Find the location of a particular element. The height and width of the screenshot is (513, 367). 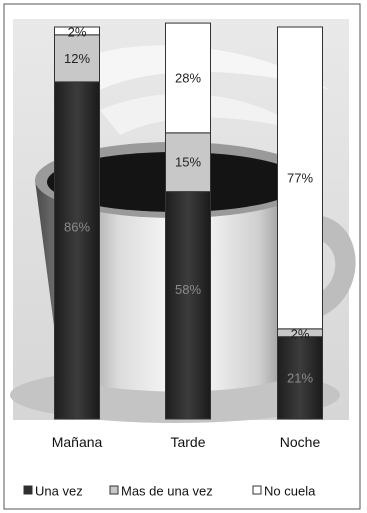

legend: Una vez Mas de una vez No cuela is located at coordinates (170, 491).